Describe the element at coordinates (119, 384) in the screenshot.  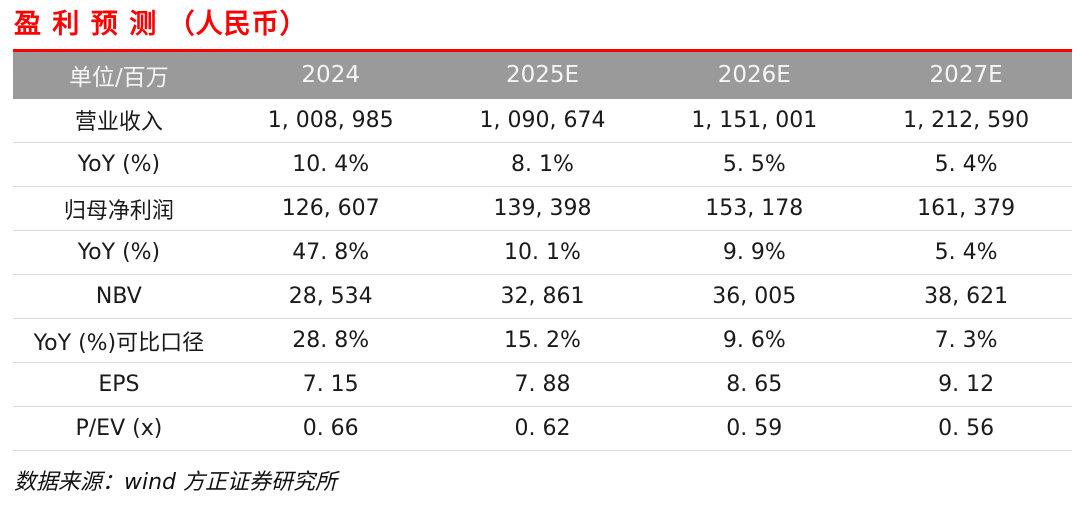
I see `row-label-cell: EPS` at that location.